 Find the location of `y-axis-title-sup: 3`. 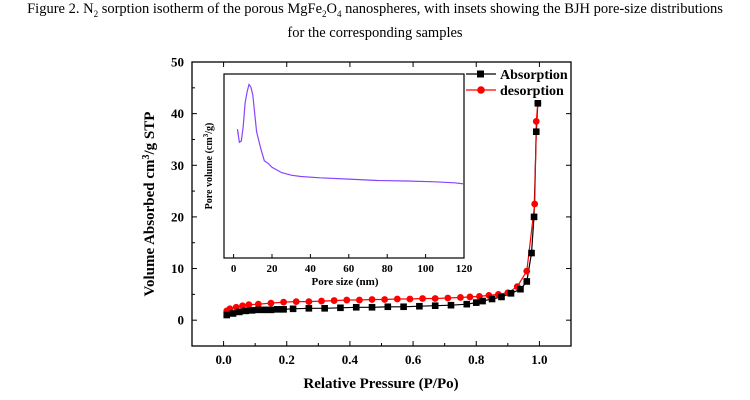

y-axis-title-sup: 3 is located at coordinates (146, 156).